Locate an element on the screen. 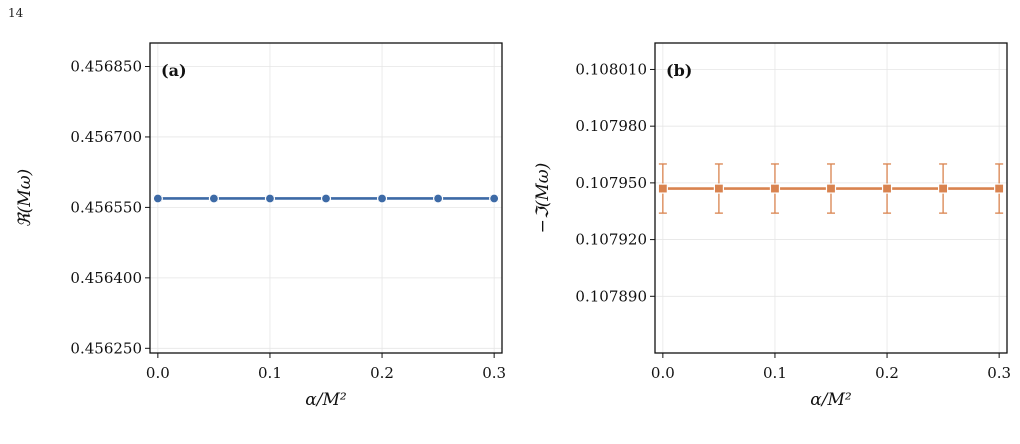  y-tick-label: 0.108010 is located at coordinates (611, 69).